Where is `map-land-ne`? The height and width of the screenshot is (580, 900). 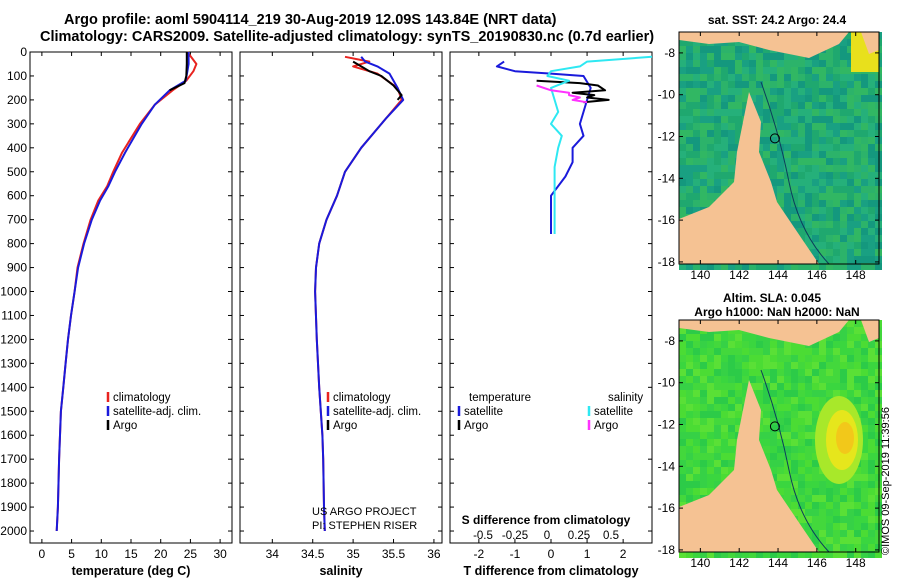 map-land-ne is located at coordinates (870, 331).